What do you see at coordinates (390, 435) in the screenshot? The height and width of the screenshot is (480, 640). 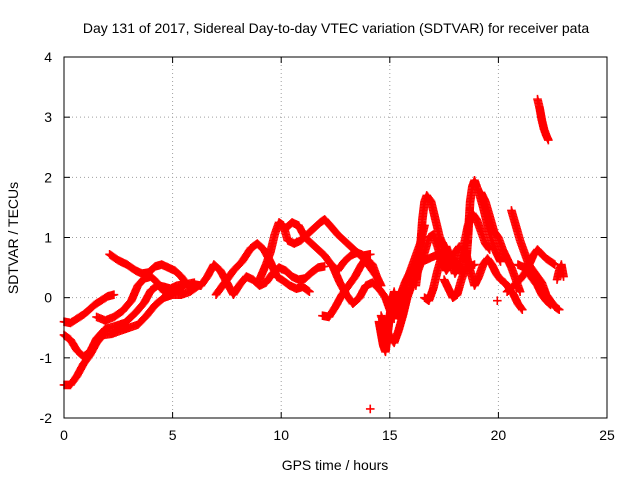 I see `x-tick-label: 15` at bounding box center [390, 435].